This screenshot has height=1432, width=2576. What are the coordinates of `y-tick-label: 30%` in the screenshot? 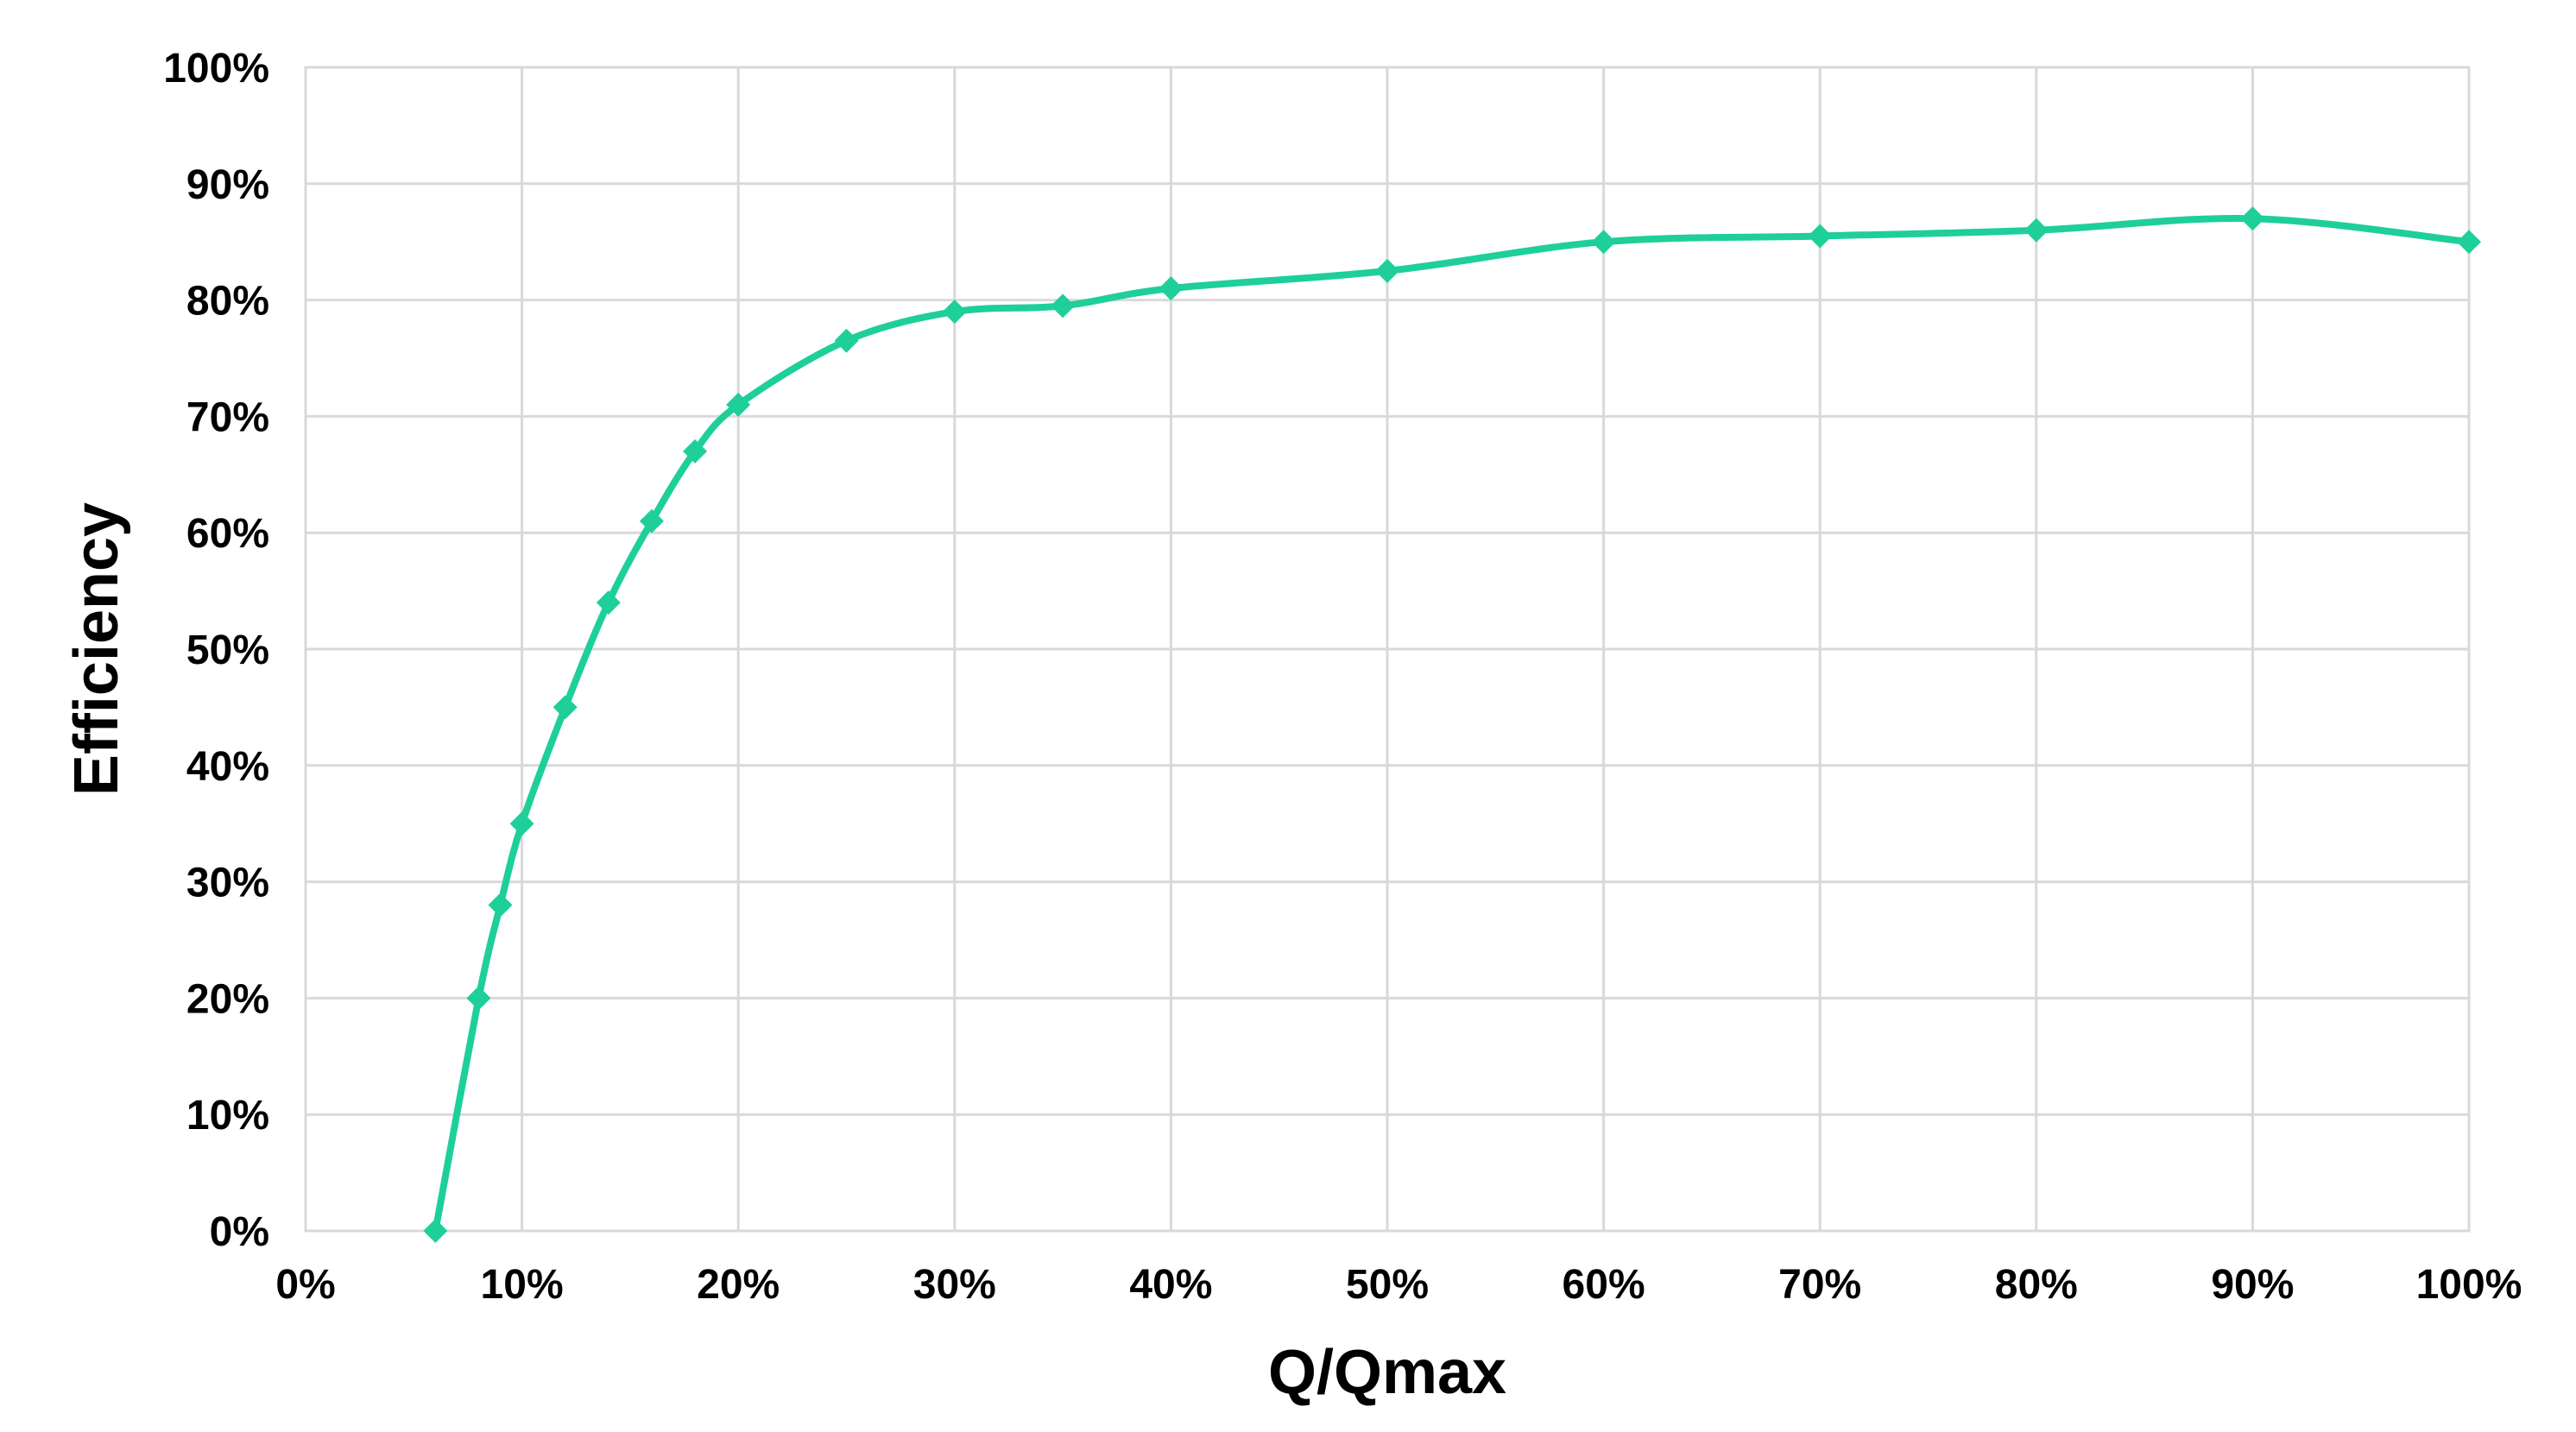 It's located at (227, 884).